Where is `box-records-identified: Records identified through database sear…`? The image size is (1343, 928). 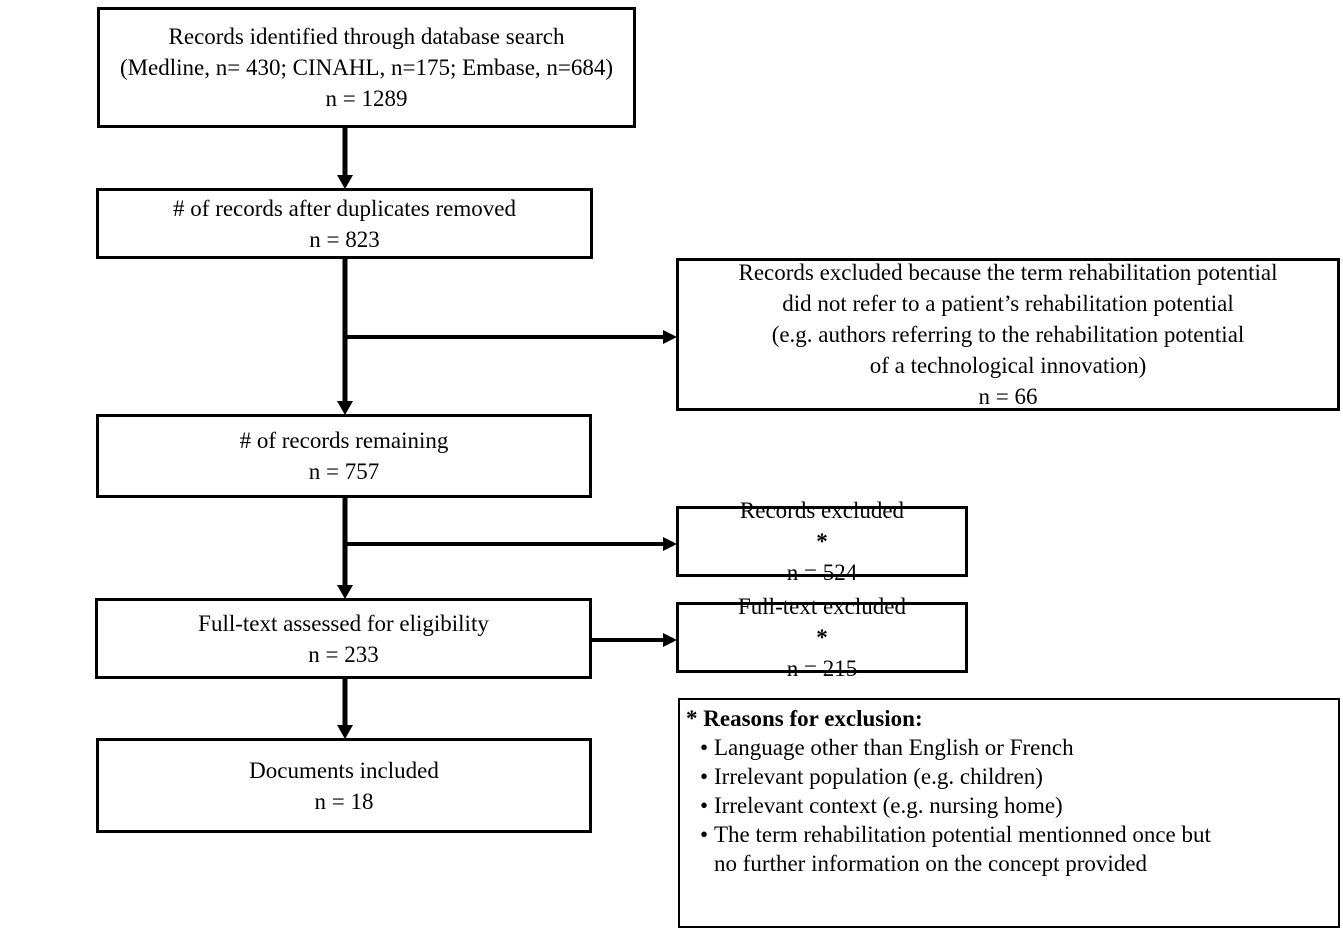
box-records-identified: Records identified through database sear… is located at coordinates (366, 67).